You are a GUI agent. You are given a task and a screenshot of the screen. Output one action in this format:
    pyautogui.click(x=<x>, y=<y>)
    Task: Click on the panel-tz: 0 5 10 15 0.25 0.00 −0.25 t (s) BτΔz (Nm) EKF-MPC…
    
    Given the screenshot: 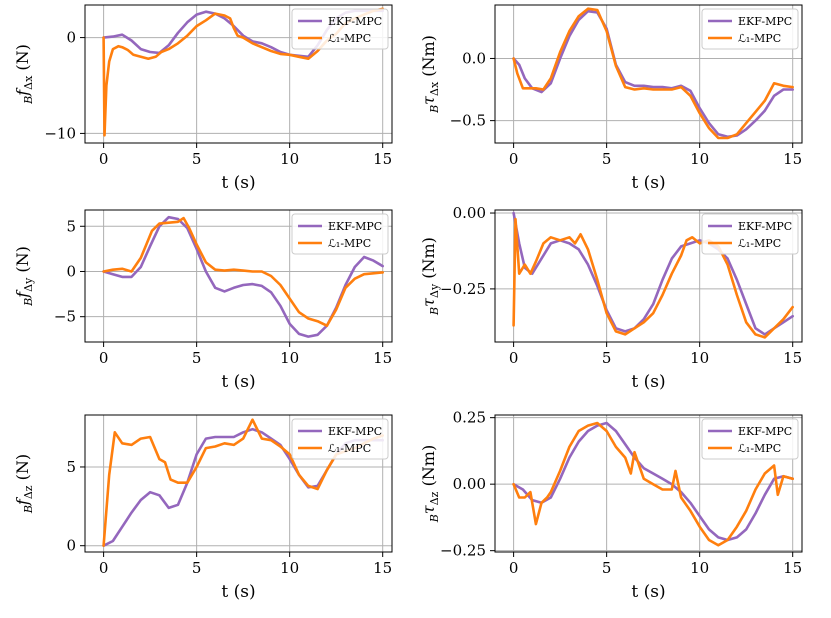 What is the action you would take?
    pyautogui.click(x=611, y=505)
    